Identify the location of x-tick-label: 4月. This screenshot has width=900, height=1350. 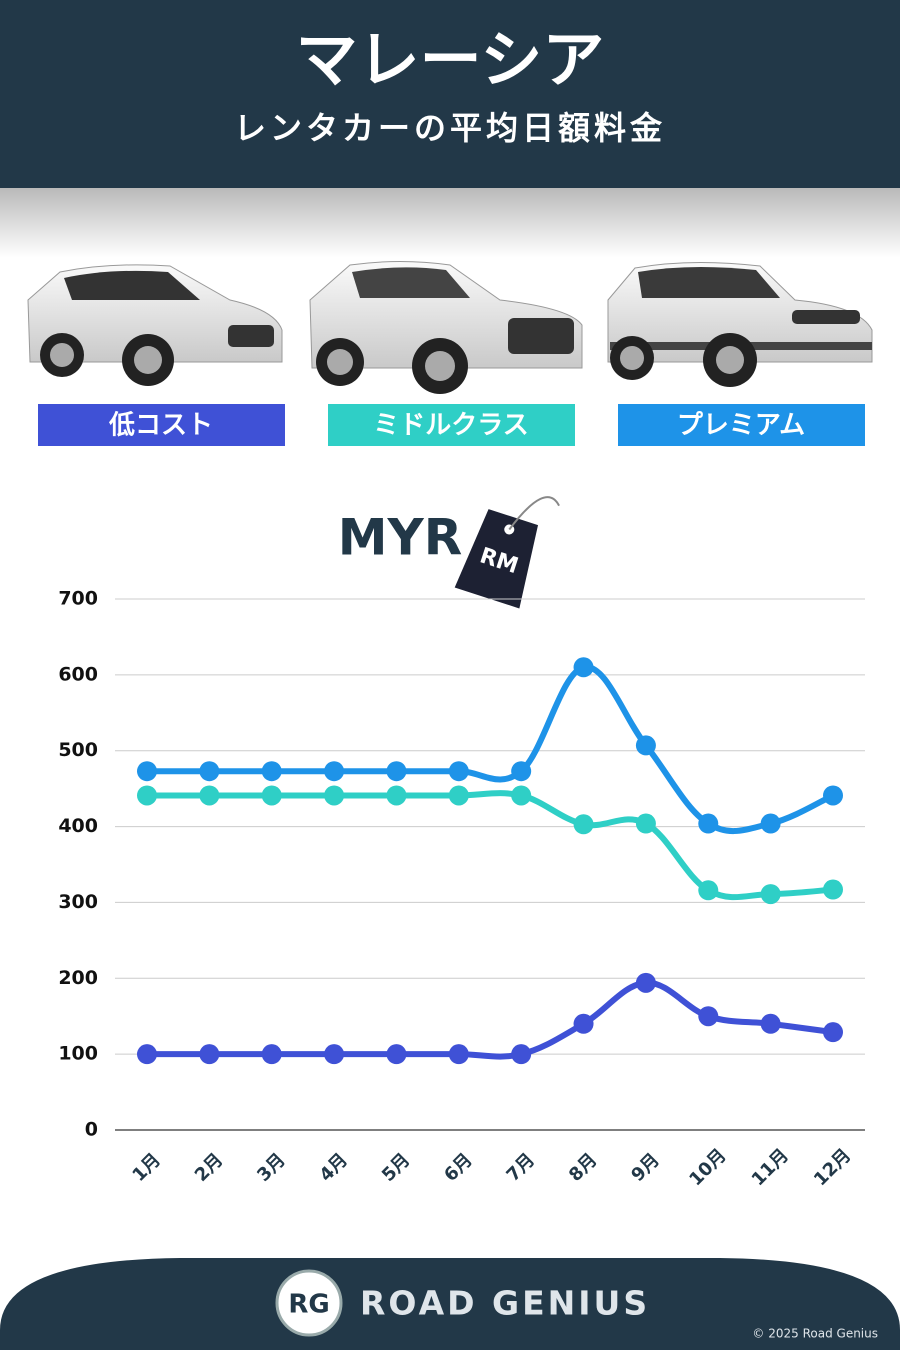
(334, 1167).